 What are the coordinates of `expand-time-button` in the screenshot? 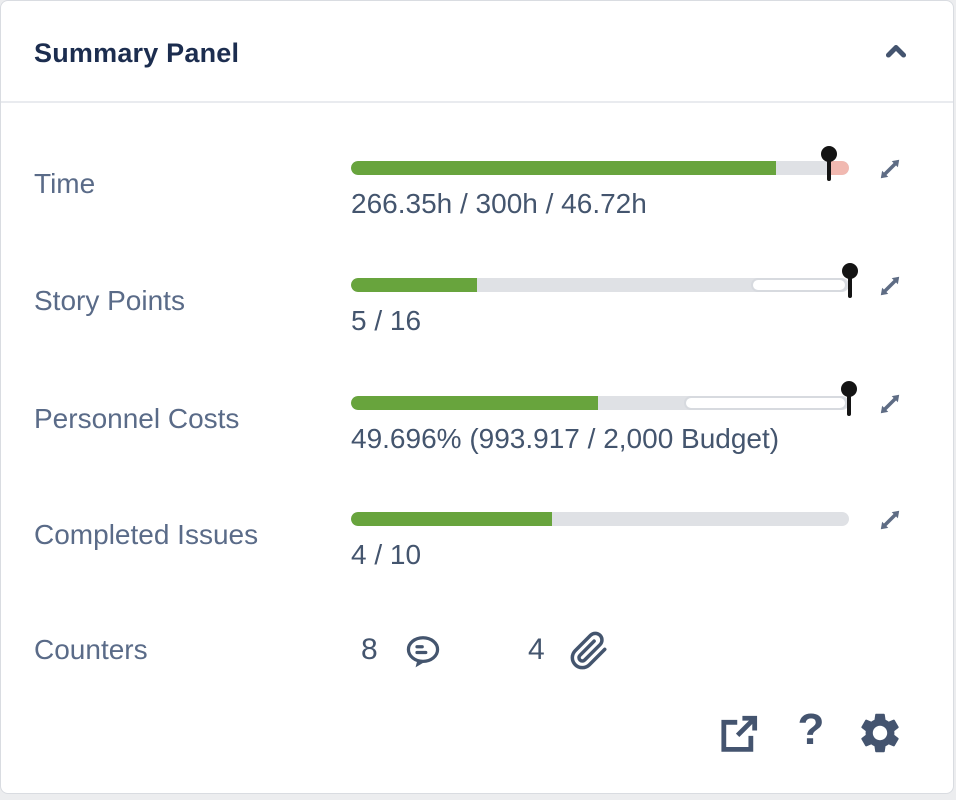 It's located at (890, 169).